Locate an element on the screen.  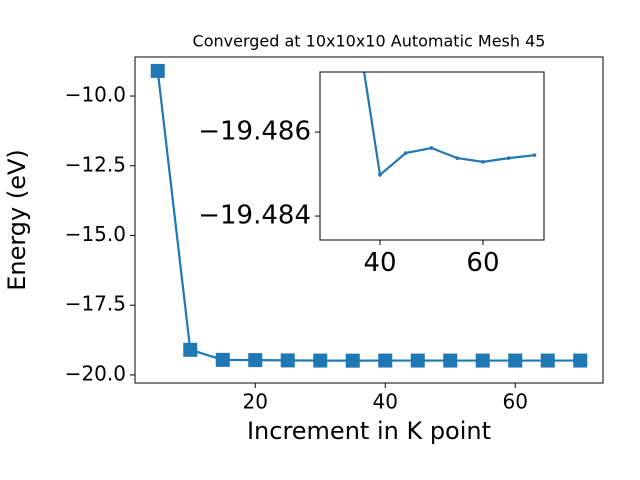
y-tick-label: −12.5 is located at coordinates (95, 164).